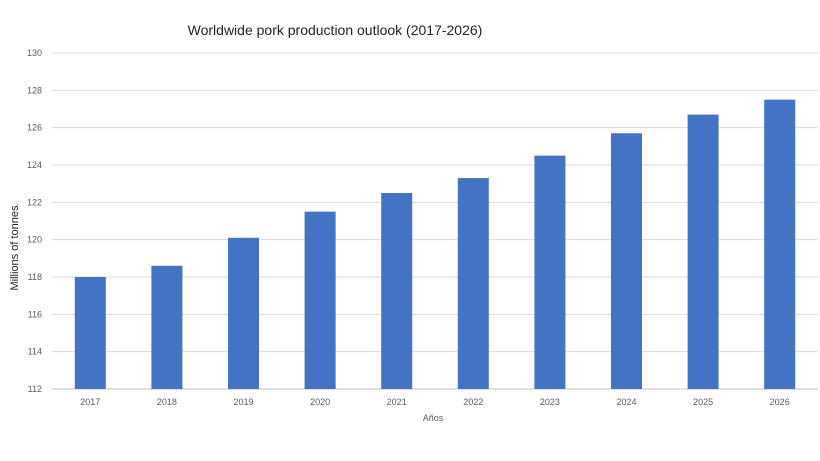 The height and width of the screenshot is (461, 820). I want to click on x-tick-label: 2025, so click(703, 402).